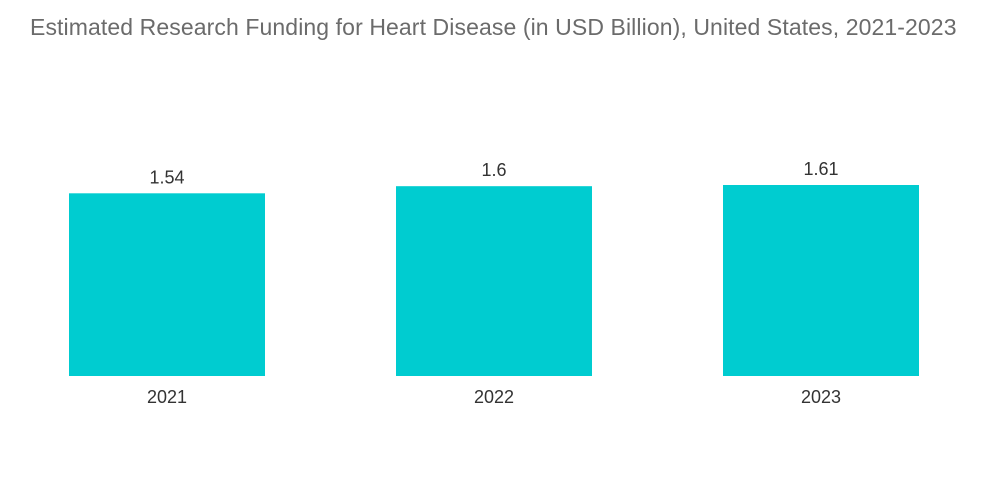 The height and width of the screenshot is (504, 1000). I want to click on bar-2023, so click(821, 280).